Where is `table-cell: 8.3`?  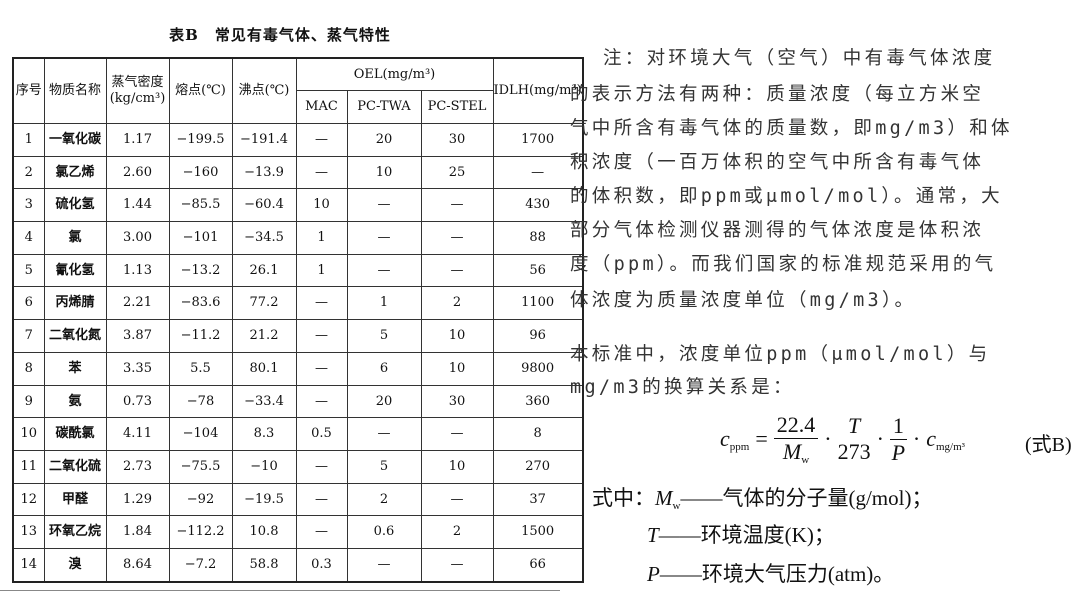
table-cell: 8.3 is located at coordinates (264, 434).